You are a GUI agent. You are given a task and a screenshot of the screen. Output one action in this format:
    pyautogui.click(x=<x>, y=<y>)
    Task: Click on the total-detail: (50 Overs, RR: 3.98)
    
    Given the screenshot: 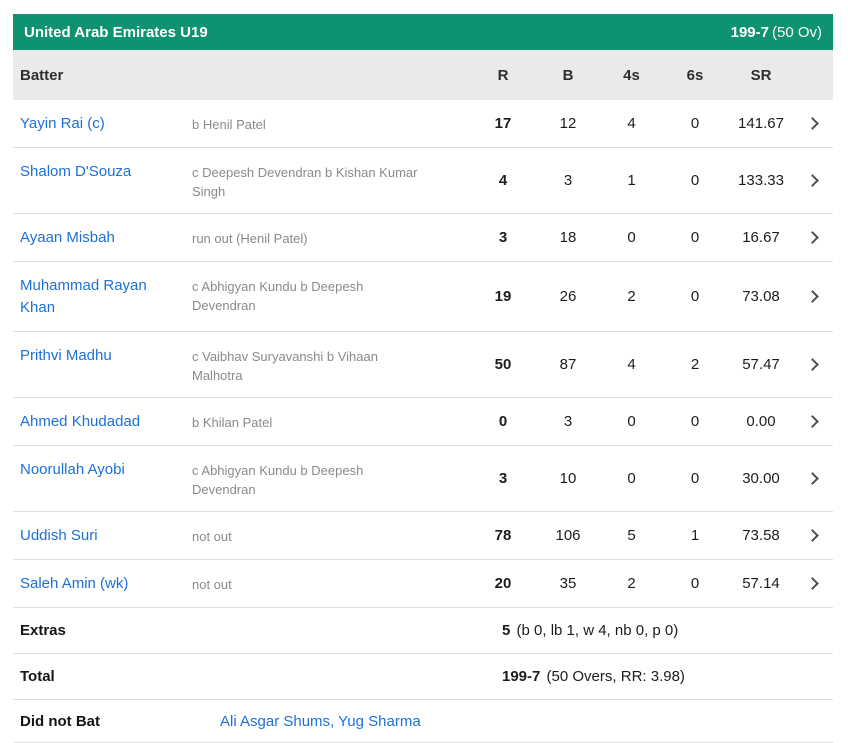 What is the action you would take?
    pyautogui.click(x=615, y=676)
    